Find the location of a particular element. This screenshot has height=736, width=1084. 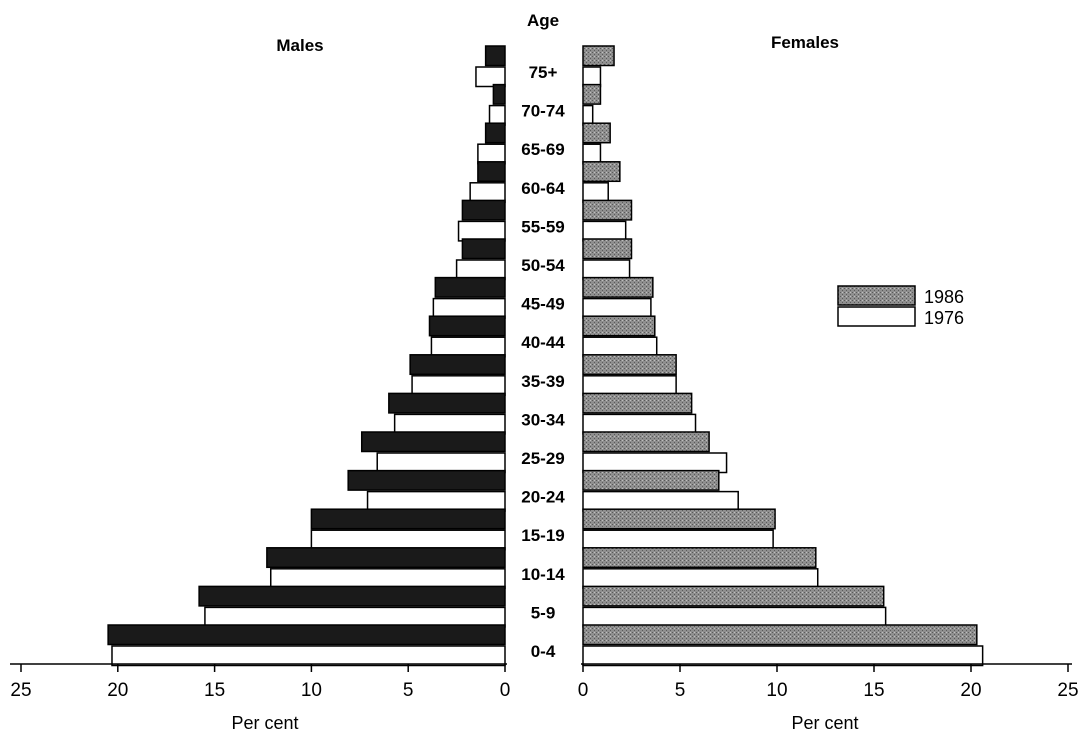

legend: 1986 1976 is located at coordinates (900, 306).